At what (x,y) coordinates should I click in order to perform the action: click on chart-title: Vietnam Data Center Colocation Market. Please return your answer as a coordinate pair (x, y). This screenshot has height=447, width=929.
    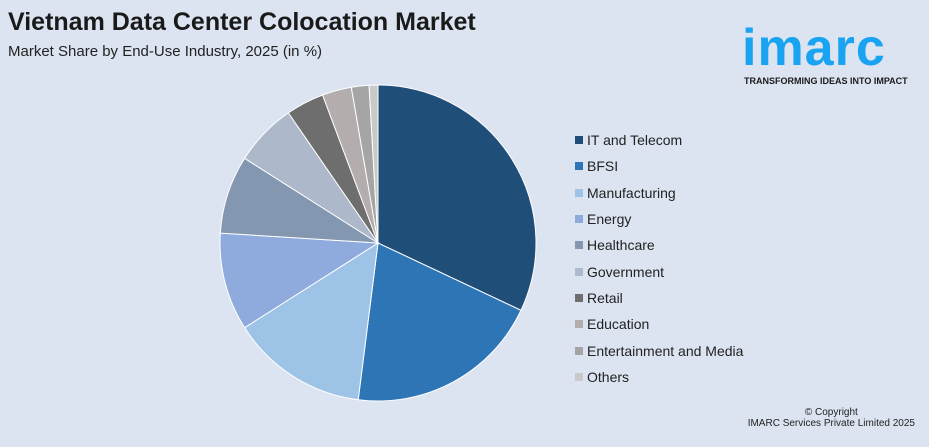
    Looking at the image, I should click on (242, 22).